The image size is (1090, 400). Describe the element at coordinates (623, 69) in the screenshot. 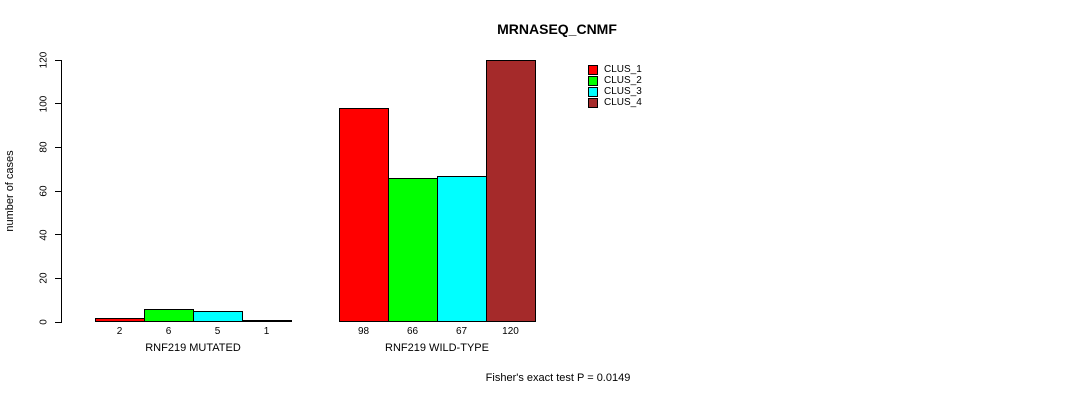

I see `legend-label: CLUS_1` at that location.